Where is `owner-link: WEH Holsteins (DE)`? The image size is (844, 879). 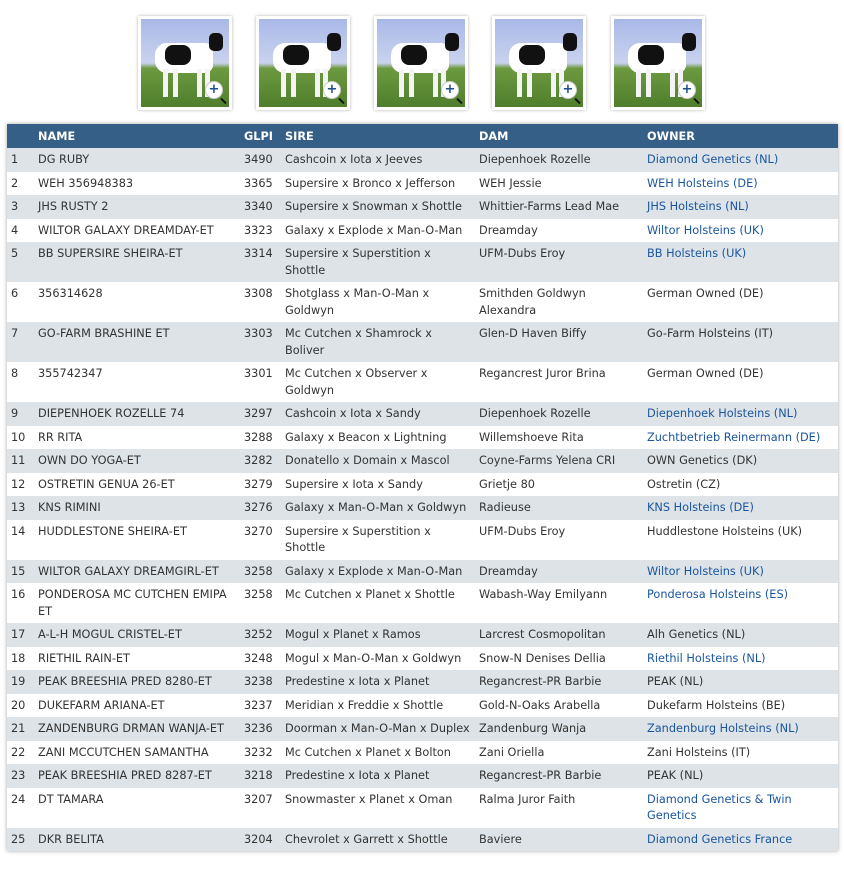
owner-link: WEH Holsteins (DE) is located at coordinates (702, 183).